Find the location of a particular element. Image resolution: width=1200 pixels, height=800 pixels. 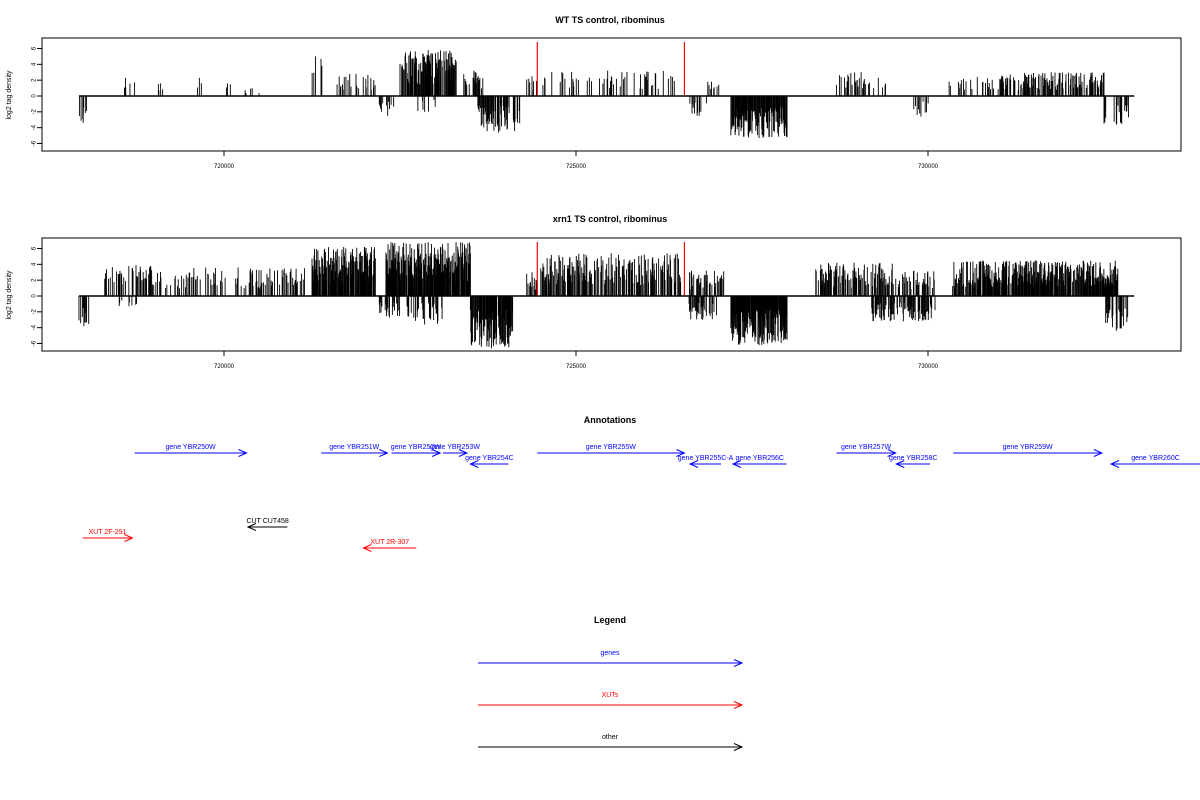

legend-label: other is located at coordinates (610, 737).